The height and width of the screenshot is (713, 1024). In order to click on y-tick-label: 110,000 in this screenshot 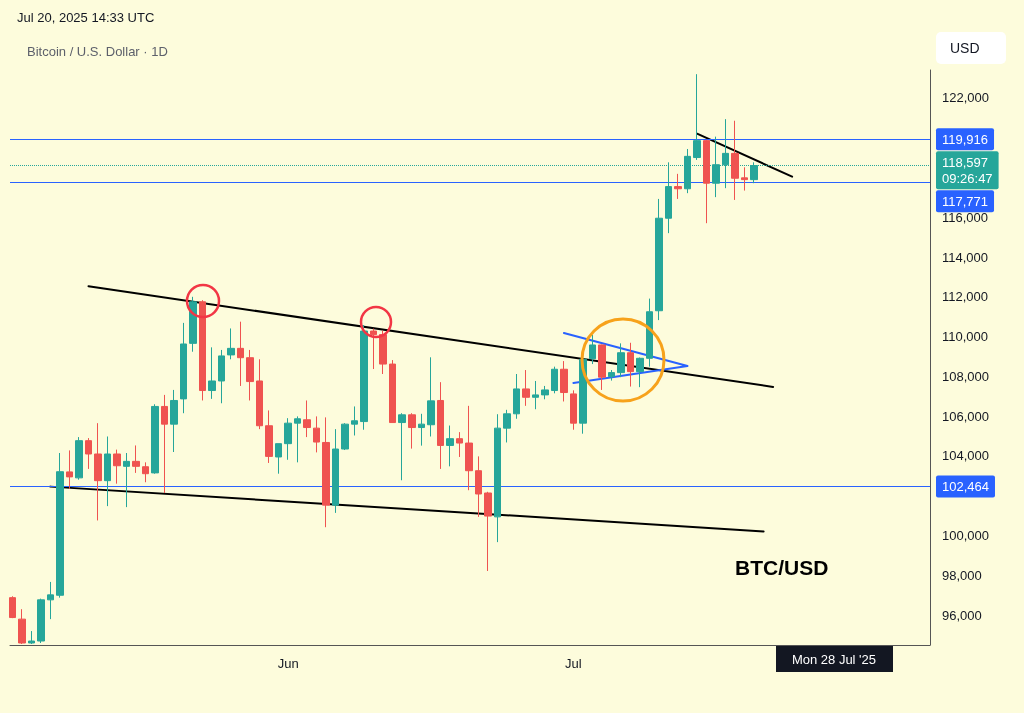, I will do `click(965, 337)`.